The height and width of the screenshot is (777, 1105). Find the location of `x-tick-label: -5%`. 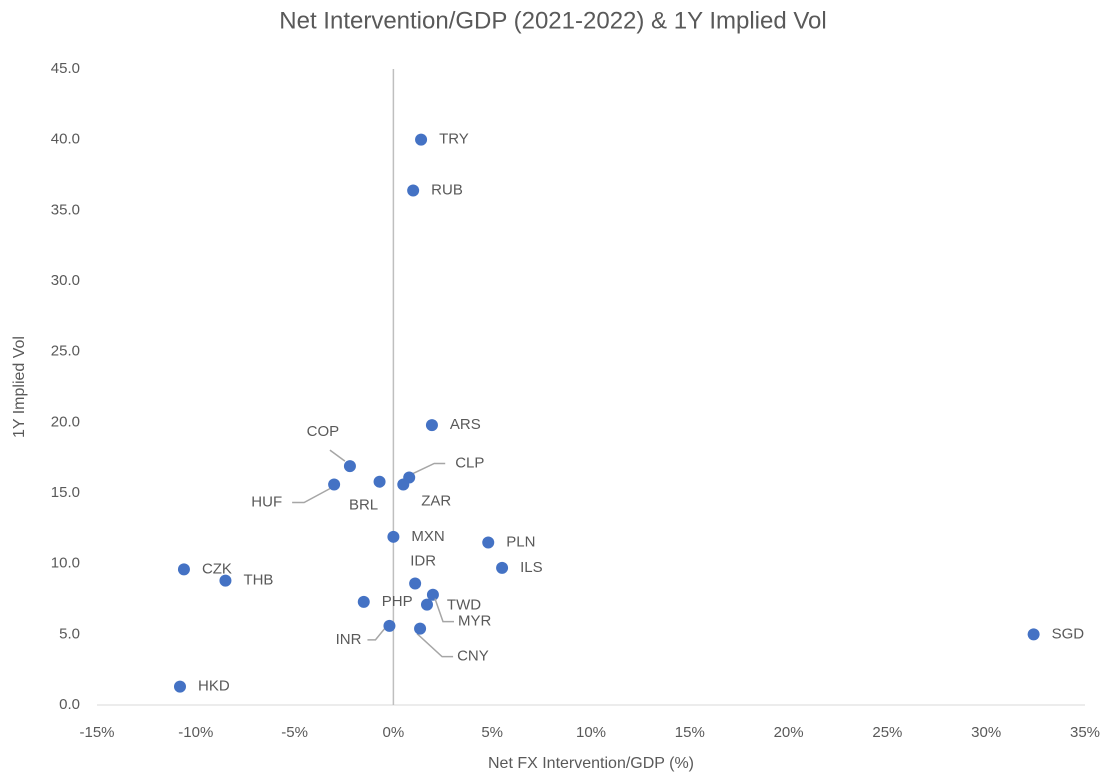

x-tick-label: -5% is located at coordinates (294, 732).